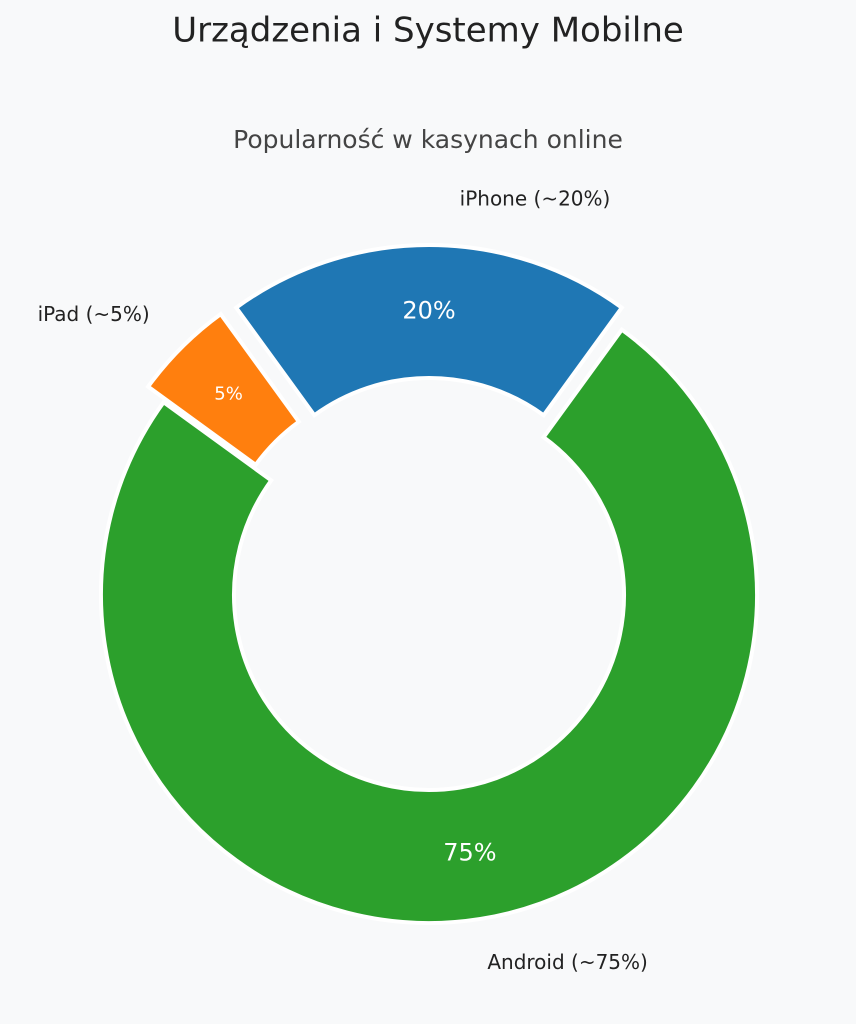 The height and width of the screenshot is (1024, 856). What do you see at coordinates (94, 314) in the screenshot?
I see `category-label: iPad (~5%)` at bounding box center [94, 314].